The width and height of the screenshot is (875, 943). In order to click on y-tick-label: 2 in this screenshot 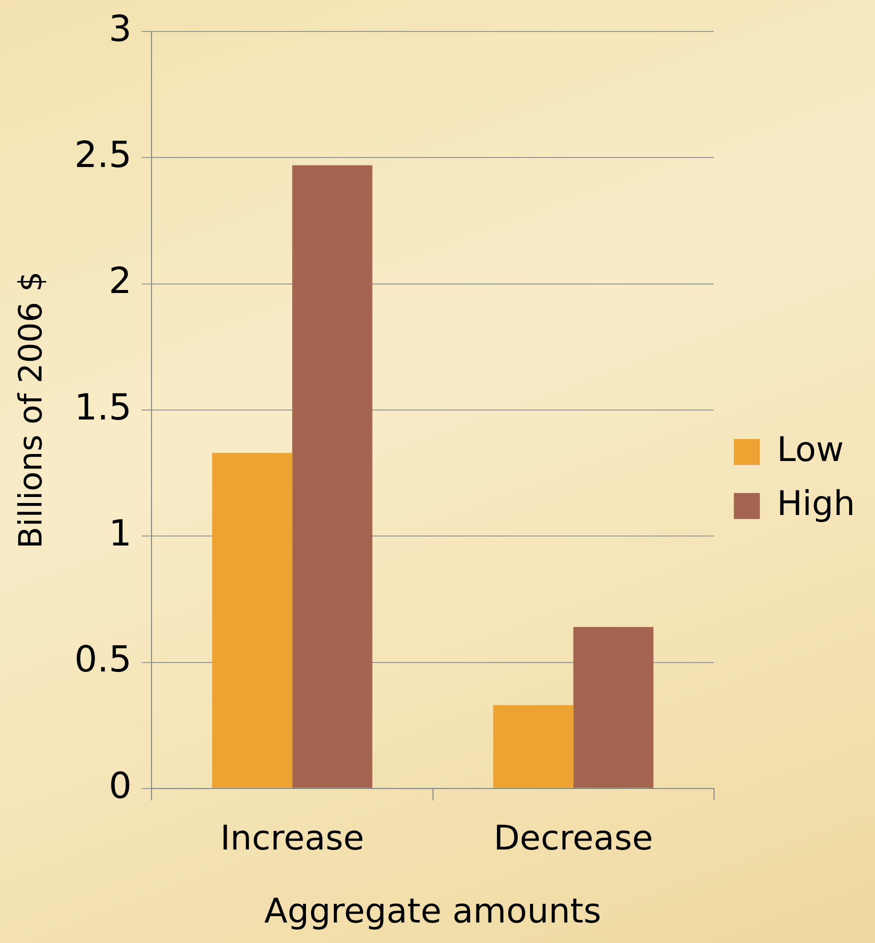, I will do `click(120, 281)`.